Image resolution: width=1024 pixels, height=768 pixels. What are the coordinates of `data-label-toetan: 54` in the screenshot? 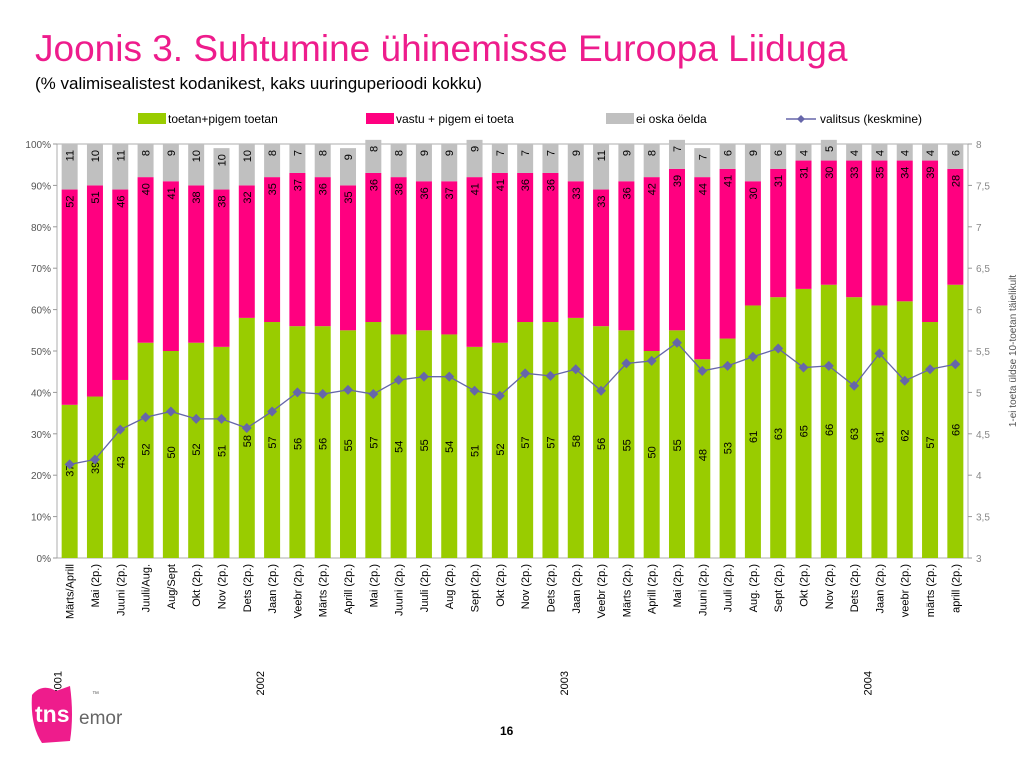 It's located at (450, 447).